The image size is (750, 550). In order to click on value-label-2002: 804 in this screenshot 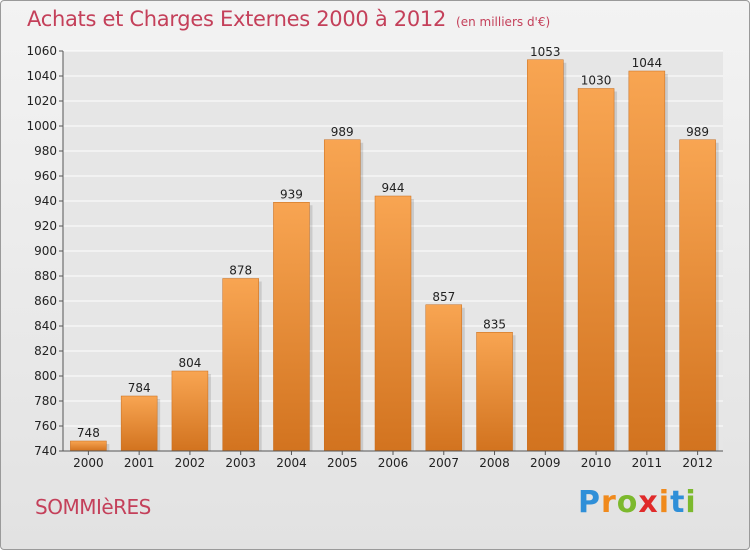, I will do `click(189, 363)`.